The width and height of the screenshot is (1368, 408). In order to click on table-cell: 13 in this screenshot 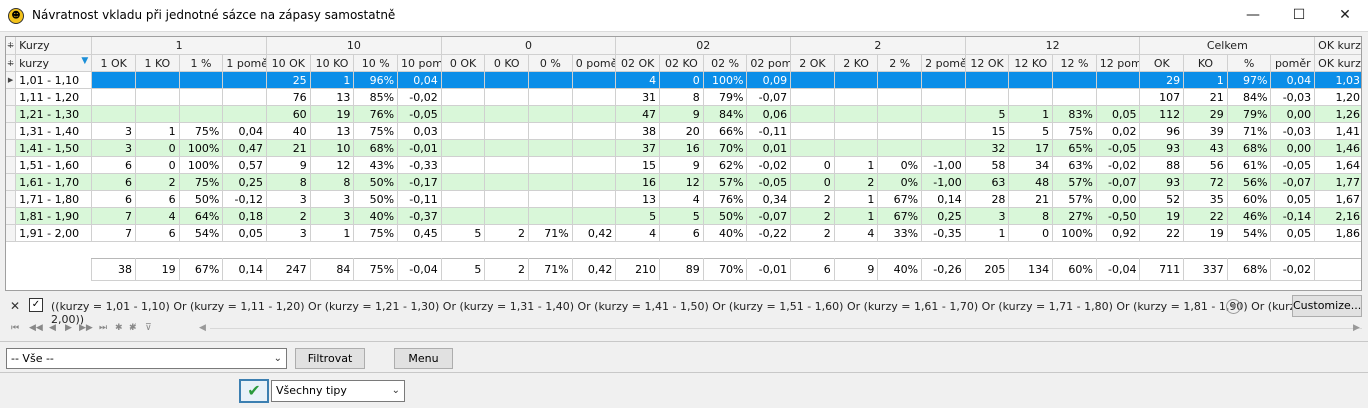, I will do `click(332, 97)`.